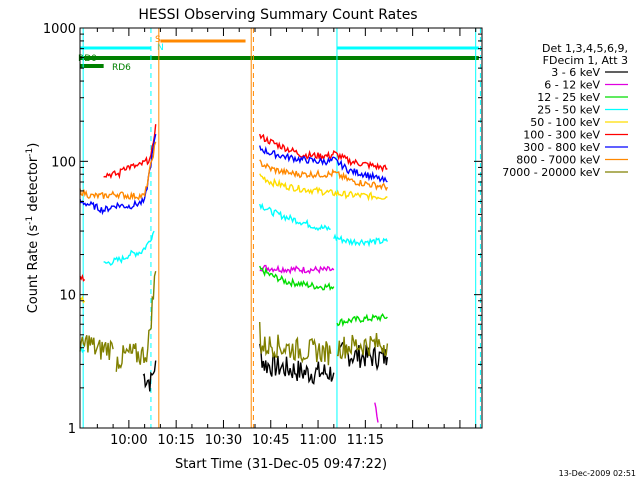  What do you see at coordinates (33, 145) in the screenshot?
I see `y-axis-label-part3: )` at bounding box center [33, 145].